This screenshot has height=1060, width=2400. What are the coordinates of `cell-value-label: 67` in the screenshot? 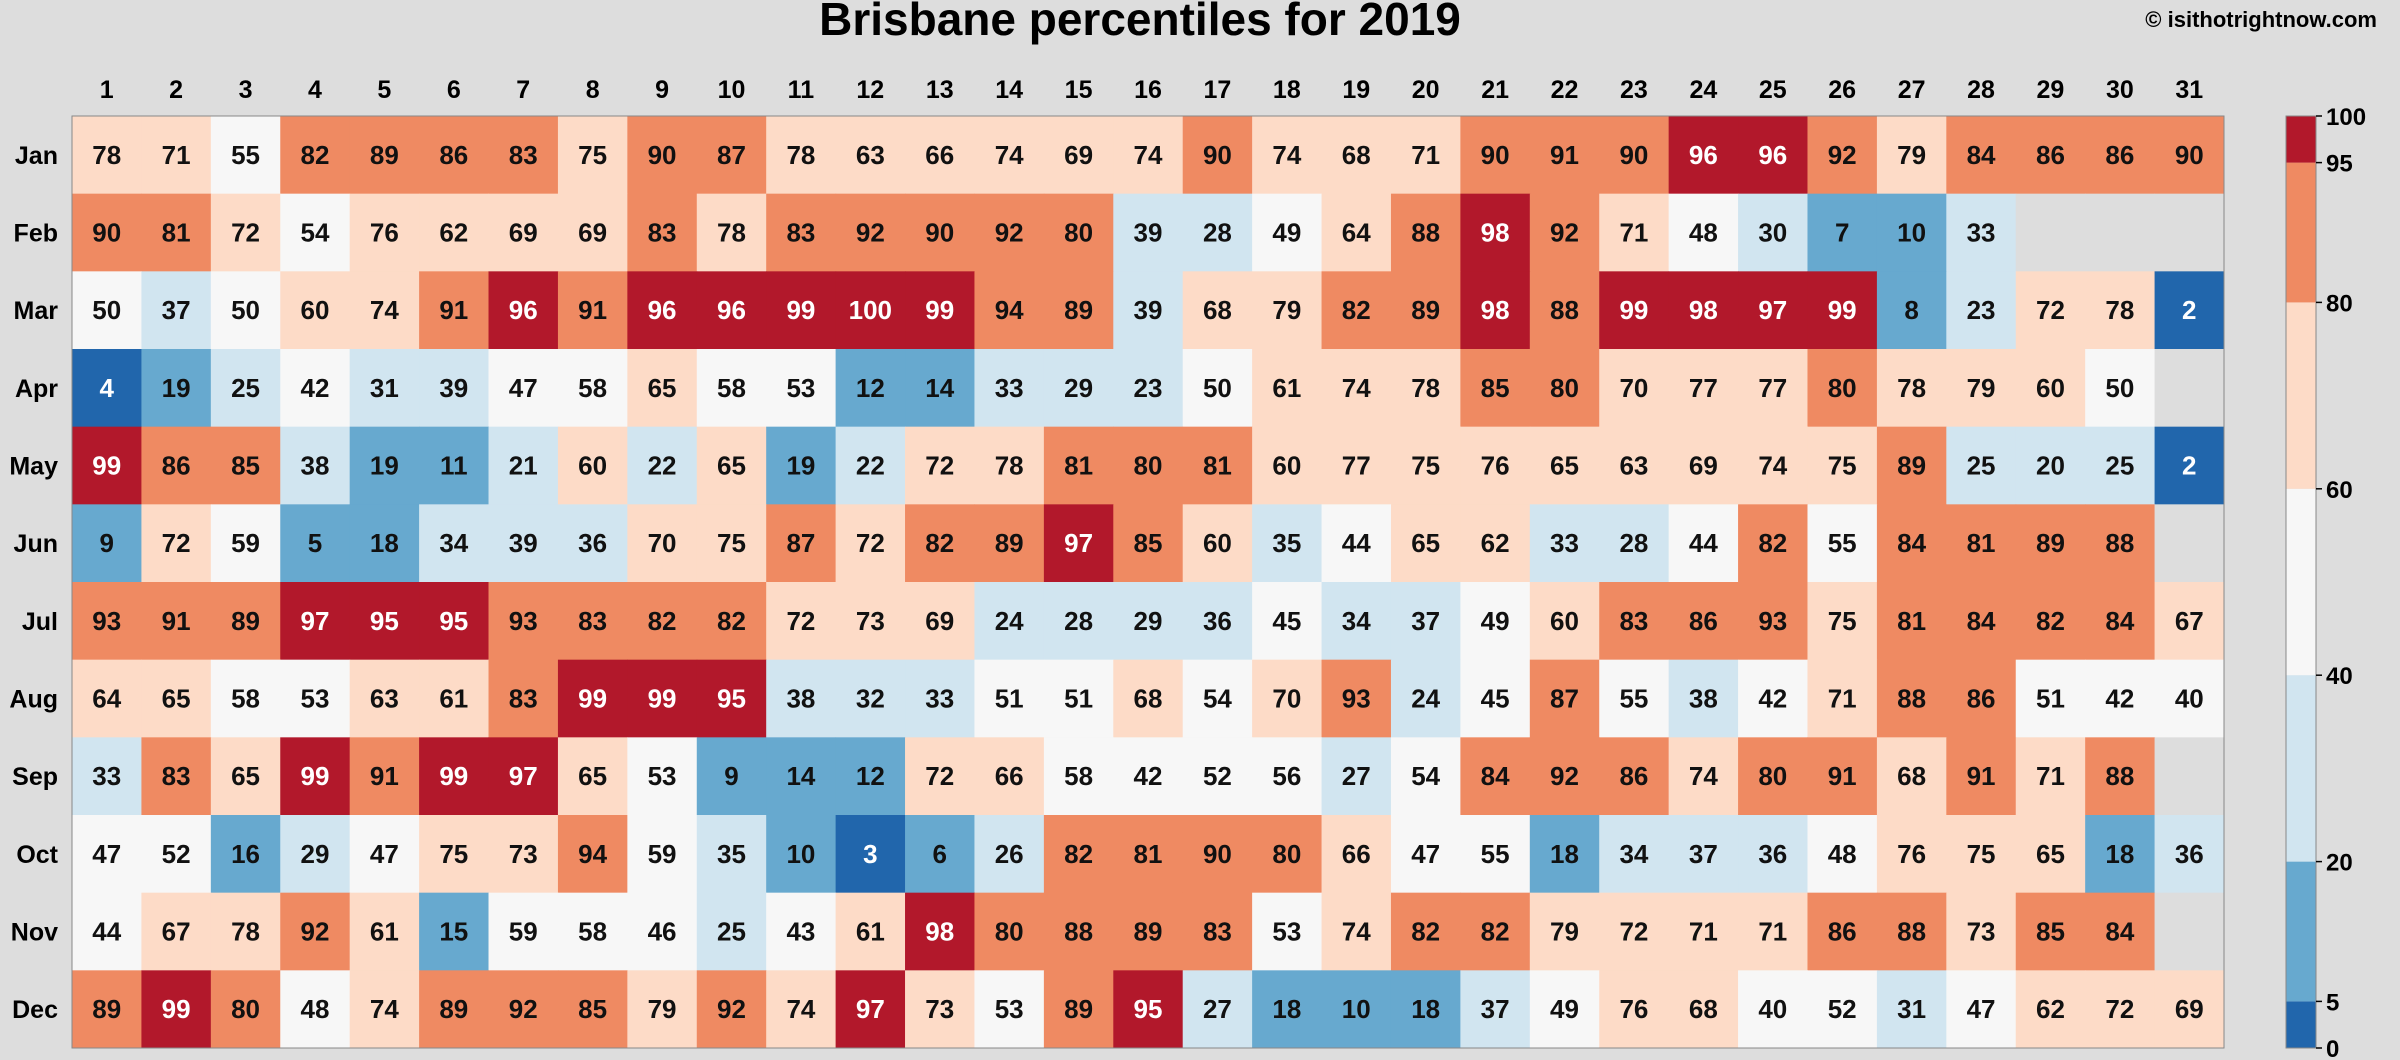 It's located at (176, 932).